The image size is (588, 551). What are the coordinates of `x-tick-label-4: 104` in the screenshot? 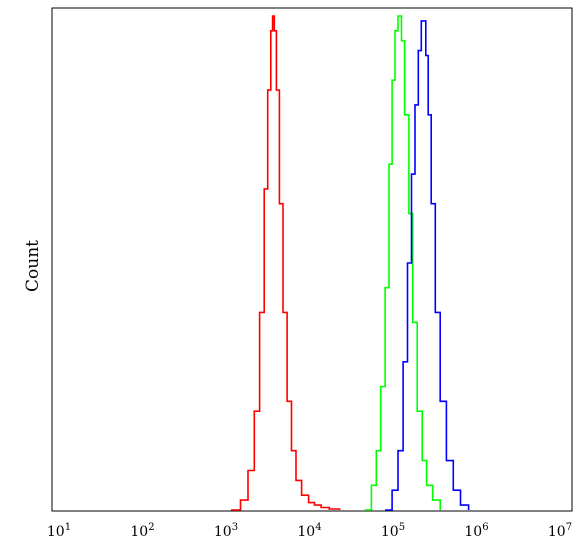 It's located at (309, 531).